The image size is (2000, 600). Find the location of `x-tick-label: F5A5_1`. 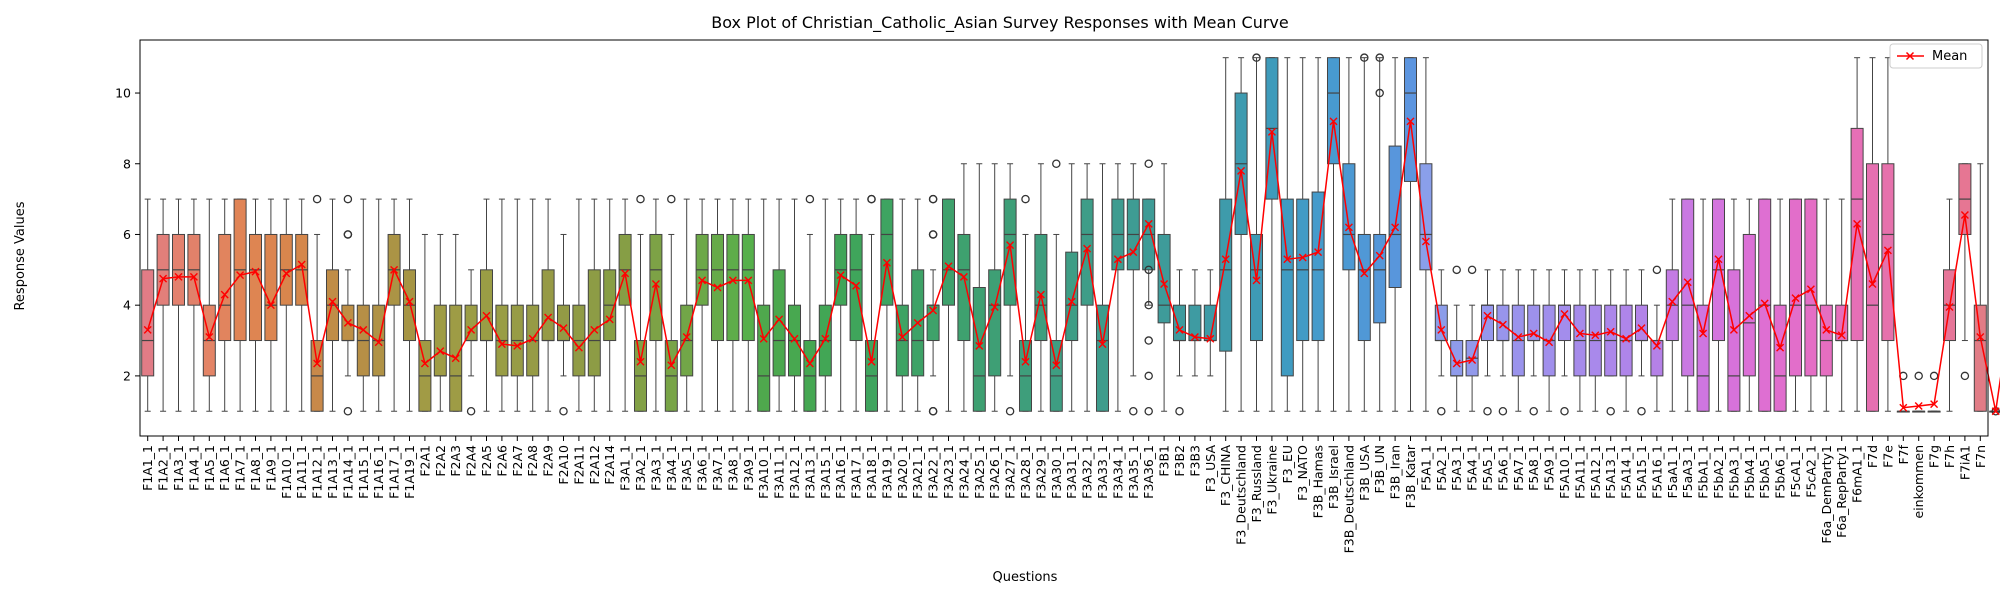

x-tick-label: F5A5_1 is located at coordinates (1487, 468).